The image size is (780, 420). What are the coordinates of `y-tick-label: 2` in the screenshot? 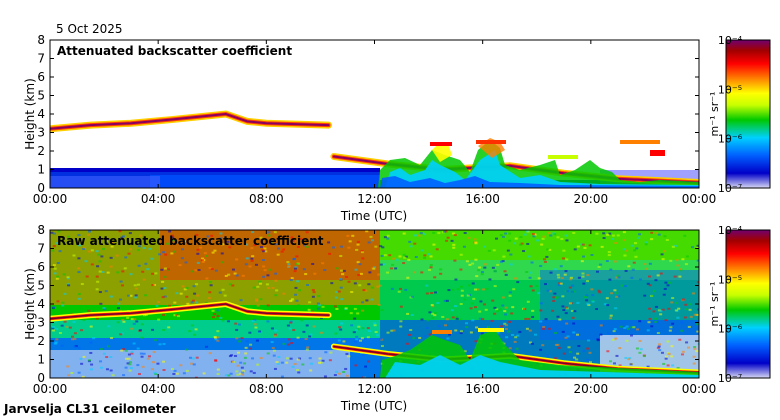 It's located at (41, 151).